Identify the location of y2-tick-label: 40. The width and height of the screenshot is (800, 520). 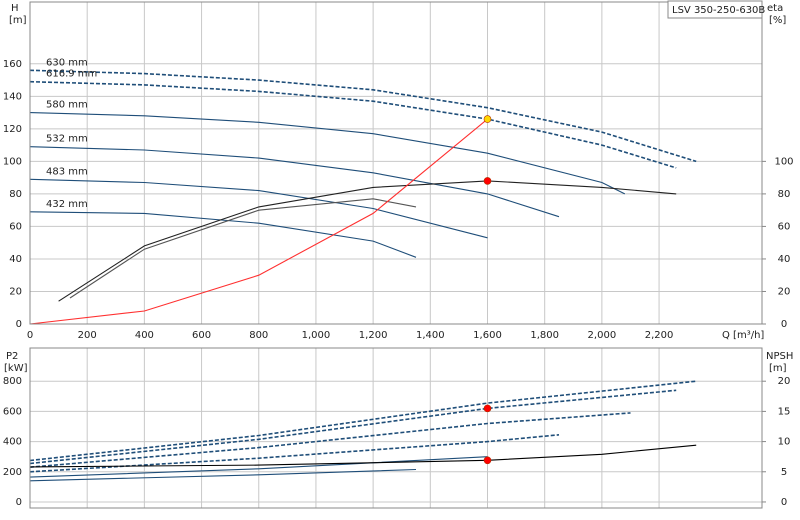
(784, 259).